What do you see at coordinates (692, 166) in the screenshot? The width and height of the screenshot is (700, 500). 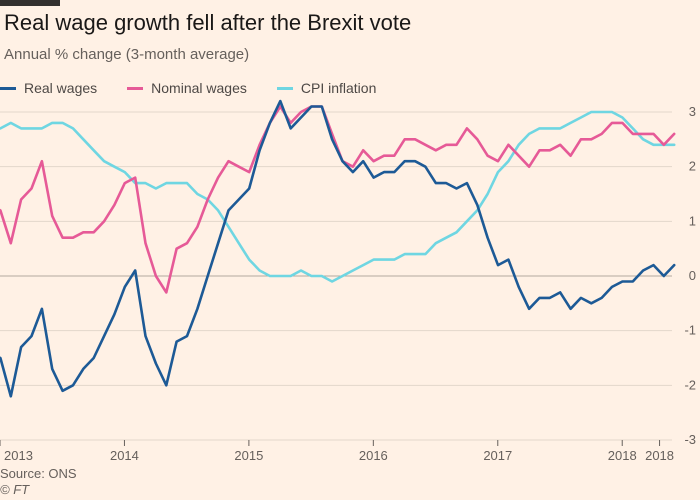 I see `y-tick-label-2: 2` at bounding box center [692, 166].